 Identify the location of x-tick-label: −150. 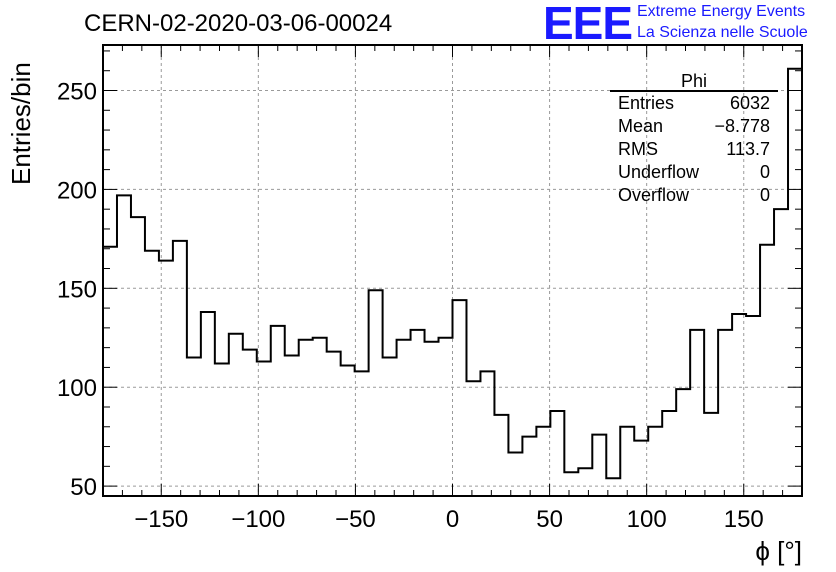
(161, 519).